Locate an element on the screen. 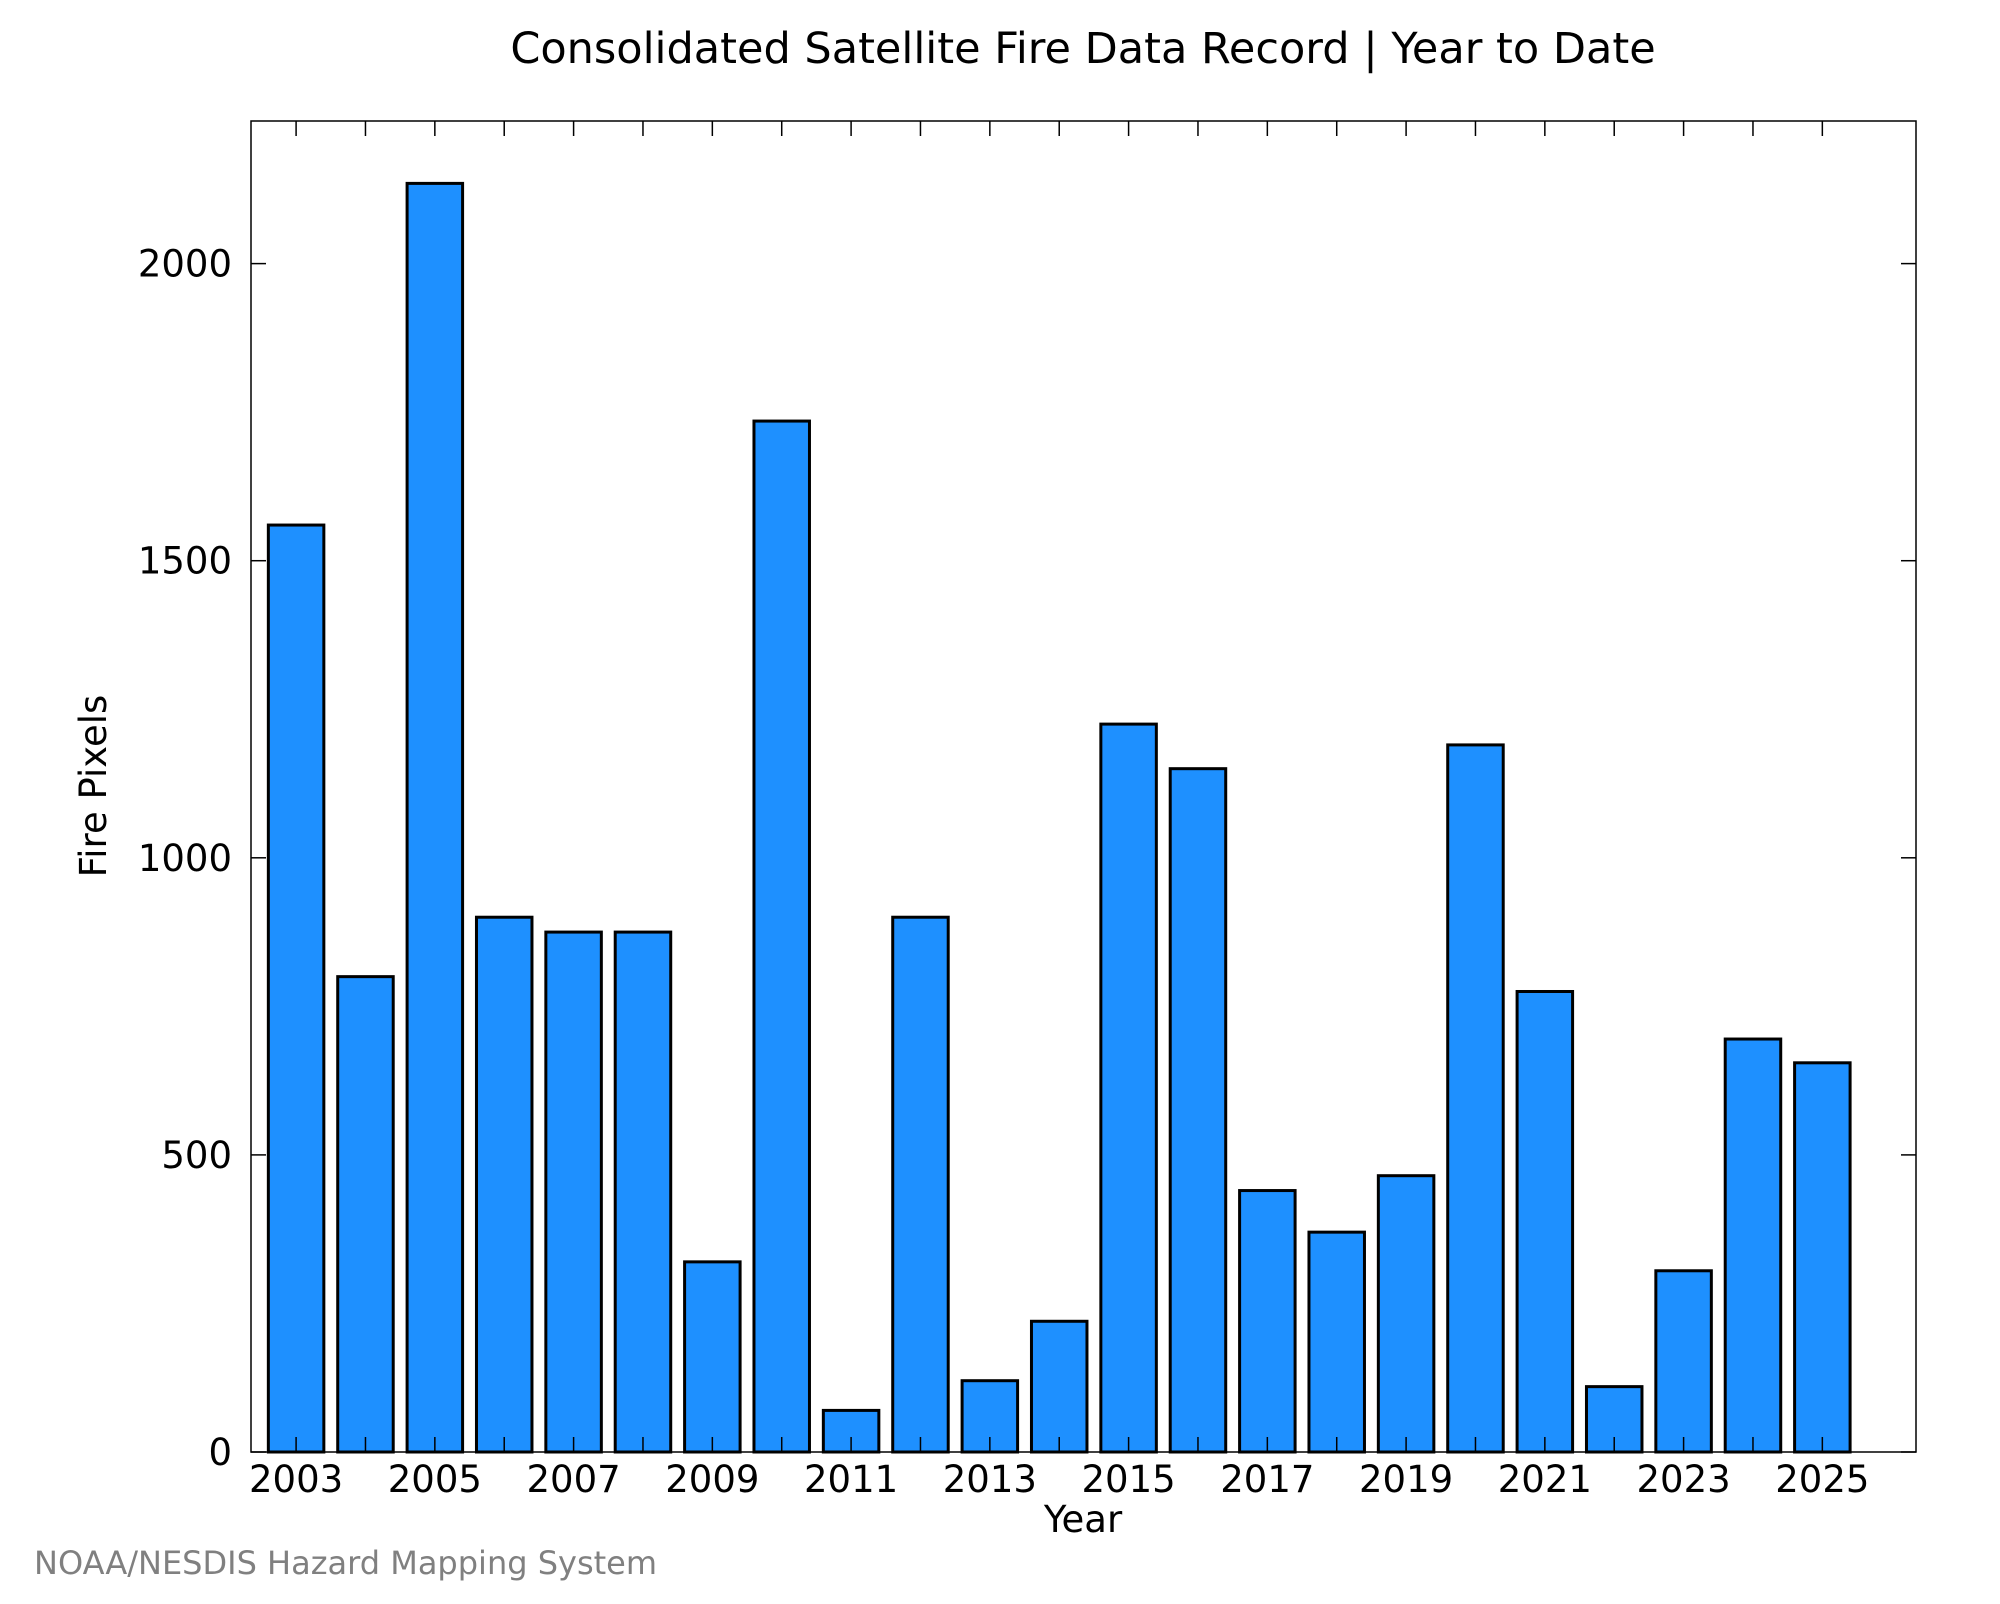 This screenshot has width=2000, height=1604. bar-2010 is located at coordinates (781, 936).